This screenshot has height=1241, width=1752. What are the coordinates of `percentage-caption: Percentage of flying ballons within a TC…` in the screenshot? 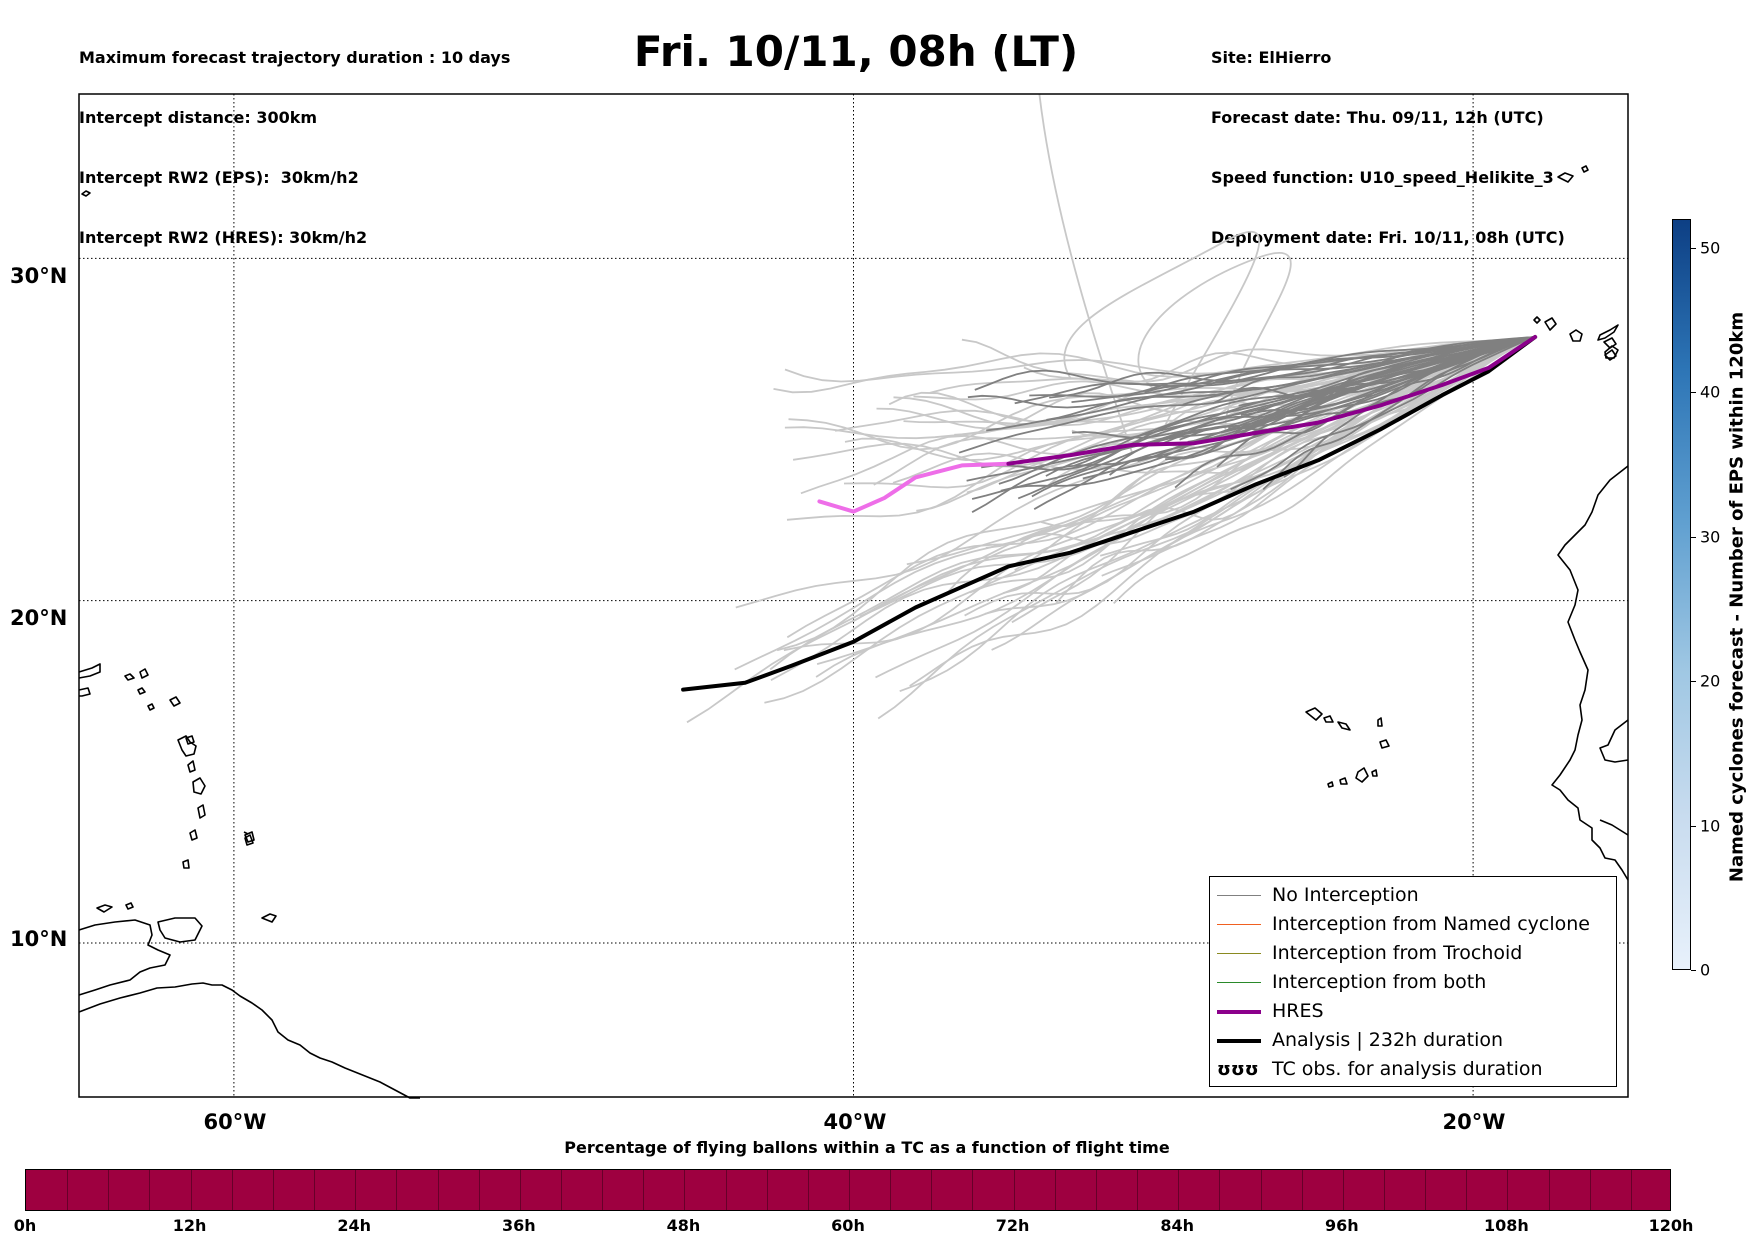 It's located at (867, 1147).